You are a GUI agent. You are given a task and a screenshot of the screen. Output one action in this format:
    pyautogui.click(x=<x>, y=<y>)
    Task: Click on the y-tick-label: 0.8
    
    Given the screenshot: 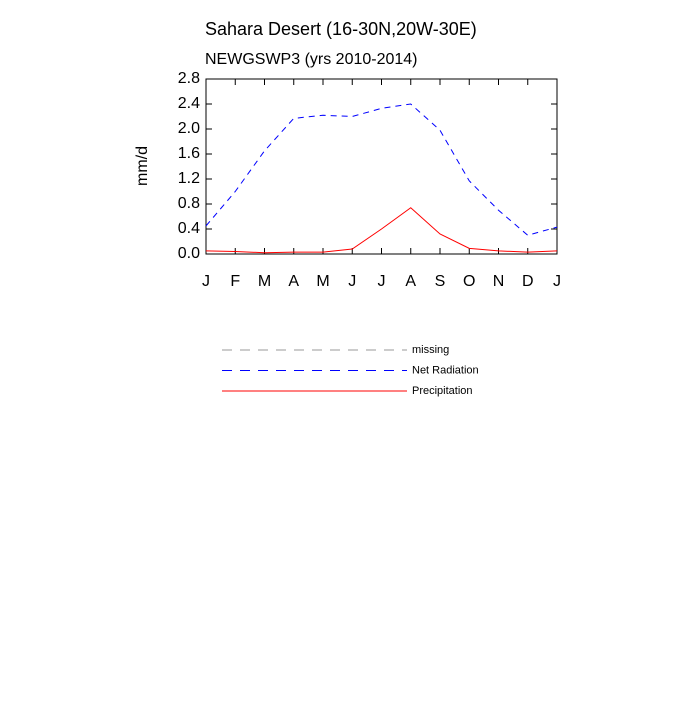 What is the action you would take?
    pyautogui.click(x=189, y=203)
    